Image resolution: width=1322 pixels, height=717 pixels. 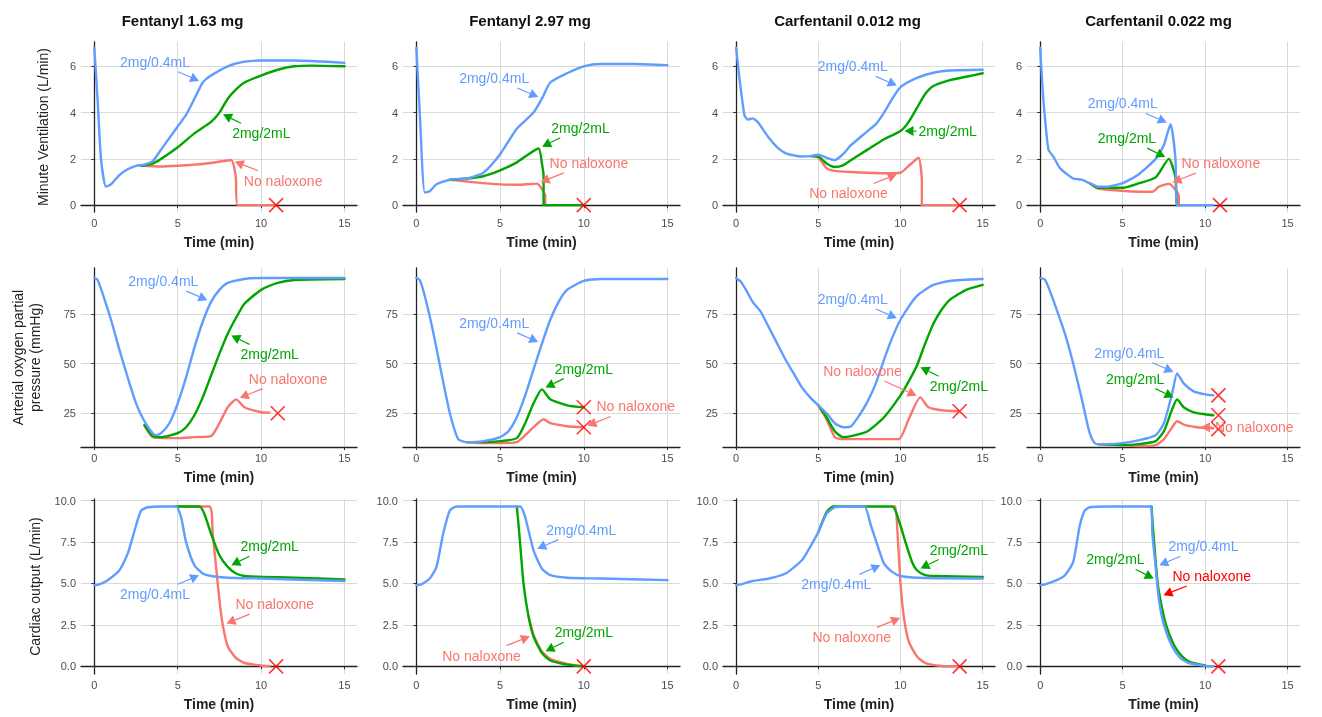 What do you see at coordinates (42, 127) in the screenshot?
I see `y-axis-title: Minute Ventilation (L/min)` at bounding box center [42, 127].